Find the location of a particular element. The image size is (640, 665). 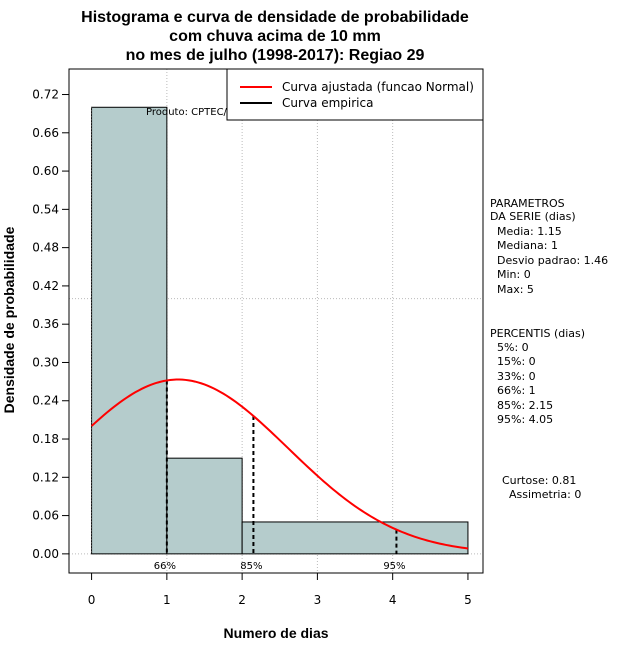

y-tick-label: 0.54 is located at coordinates (45, 209).